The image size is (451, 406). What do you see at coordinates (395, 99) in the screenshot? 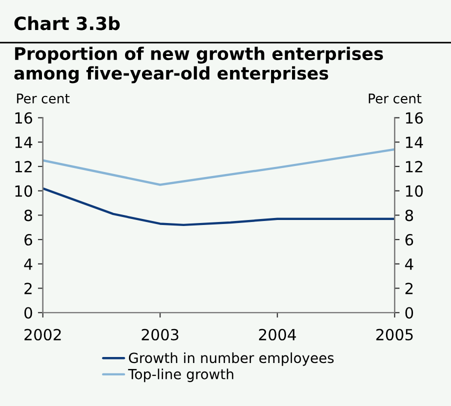
I see `y2-axis-title: Per cent` at bounding box center [395, 99].